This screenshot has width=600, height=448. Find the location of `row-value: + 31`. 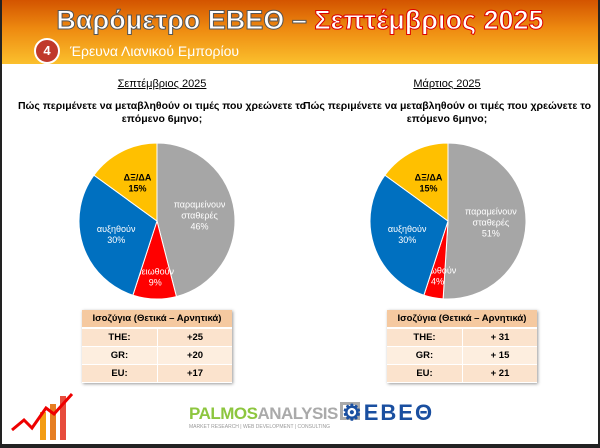

row-value: + 31 is located at coordinates (499, 337).